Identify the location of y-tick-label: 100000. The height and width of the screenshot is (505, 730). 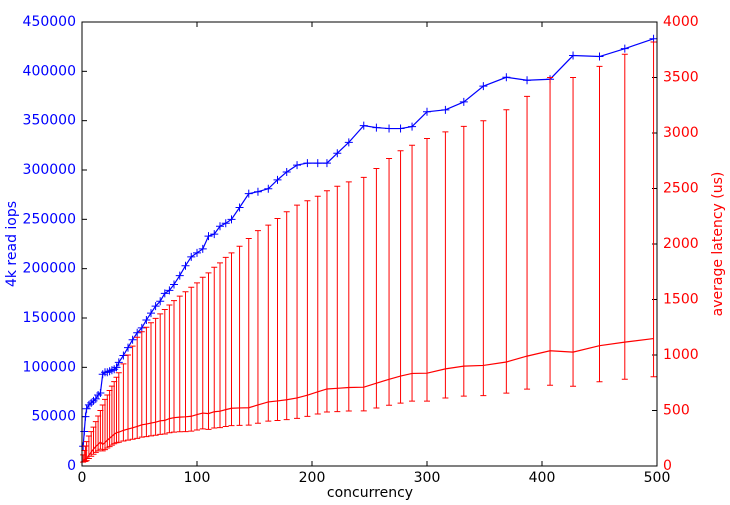
(49, 367).